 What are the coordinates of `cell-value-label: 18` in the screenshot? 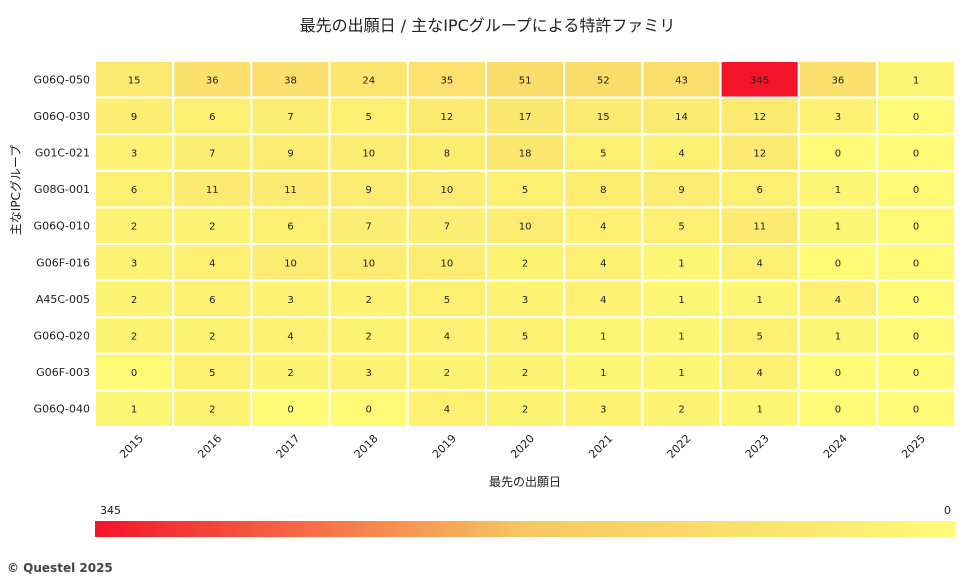 It's located at (525, 154).